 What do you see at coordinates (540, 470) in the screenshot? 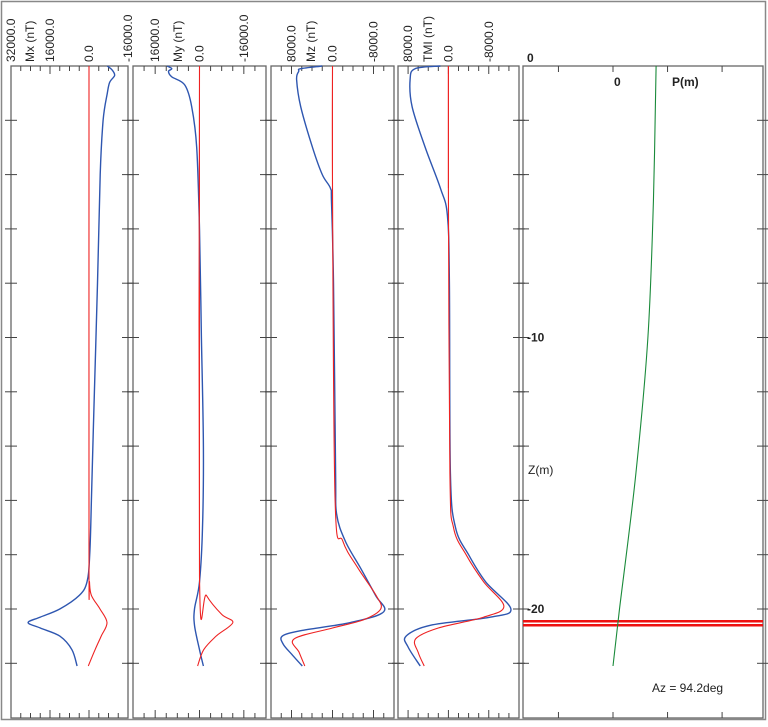
I see `y-axis-label: Z(m)` at bounding box center [540, 470].